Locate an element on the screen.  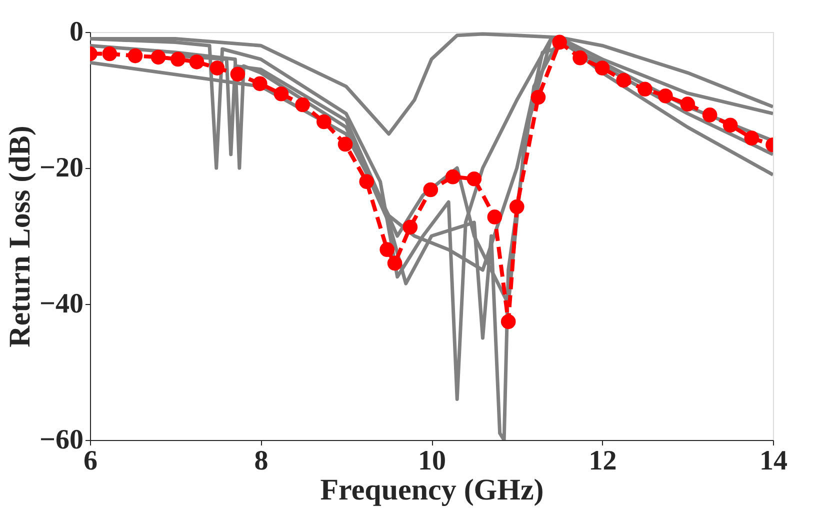
y-tick-label: −60 is located at coordinates (62, 440).